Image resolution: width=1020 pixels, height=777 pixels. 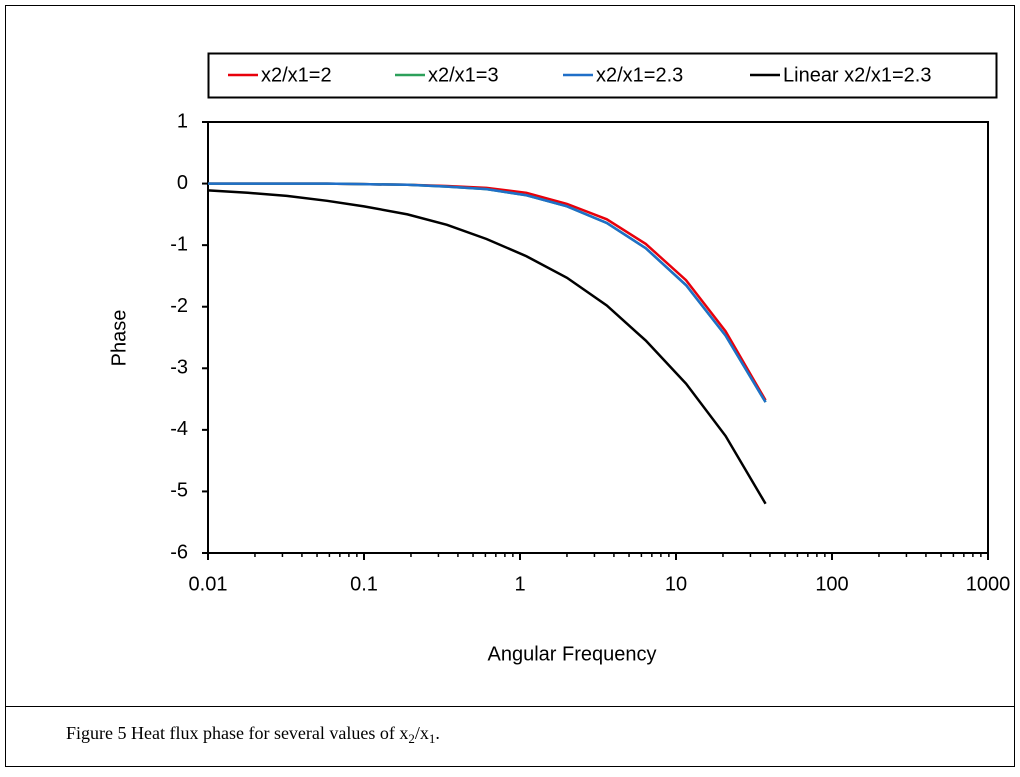 I want to click on caption-text: 2, so click(x=411, y=738).